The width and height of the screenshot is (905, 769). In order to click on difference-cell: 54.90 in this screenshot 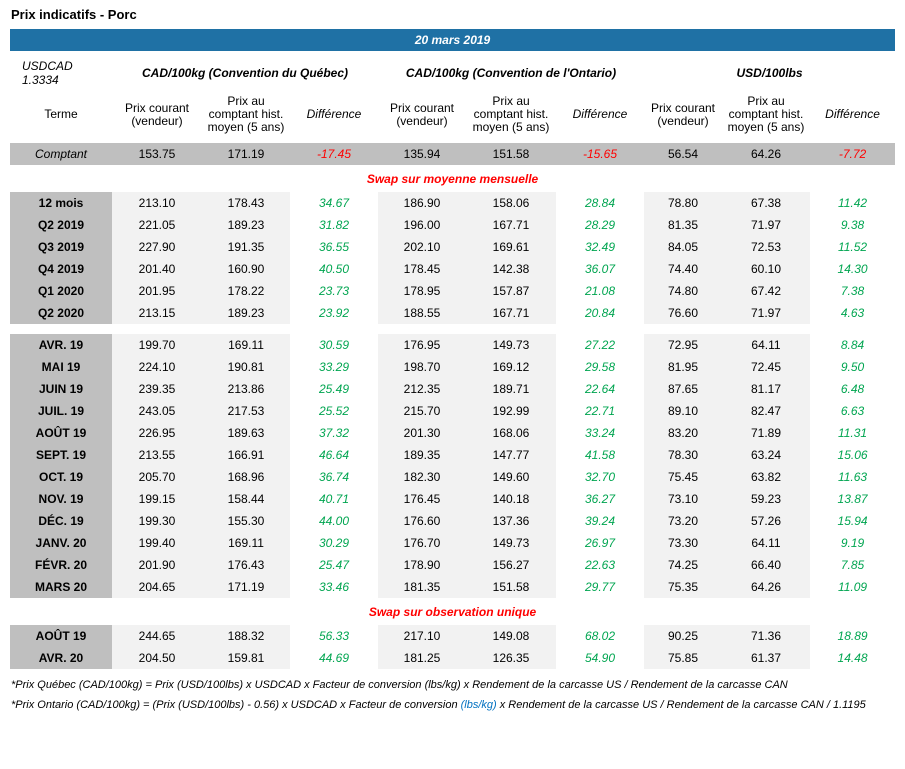, I will do `click(600, 658)`.